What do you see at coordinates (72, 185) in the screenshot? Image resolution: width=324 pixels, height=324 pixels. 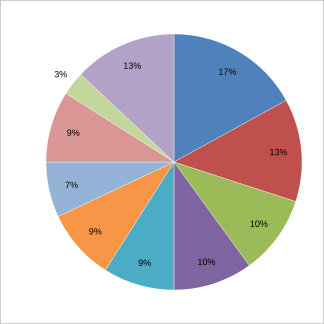 I see `data-label: 7%` at bounding box center [72, 185].